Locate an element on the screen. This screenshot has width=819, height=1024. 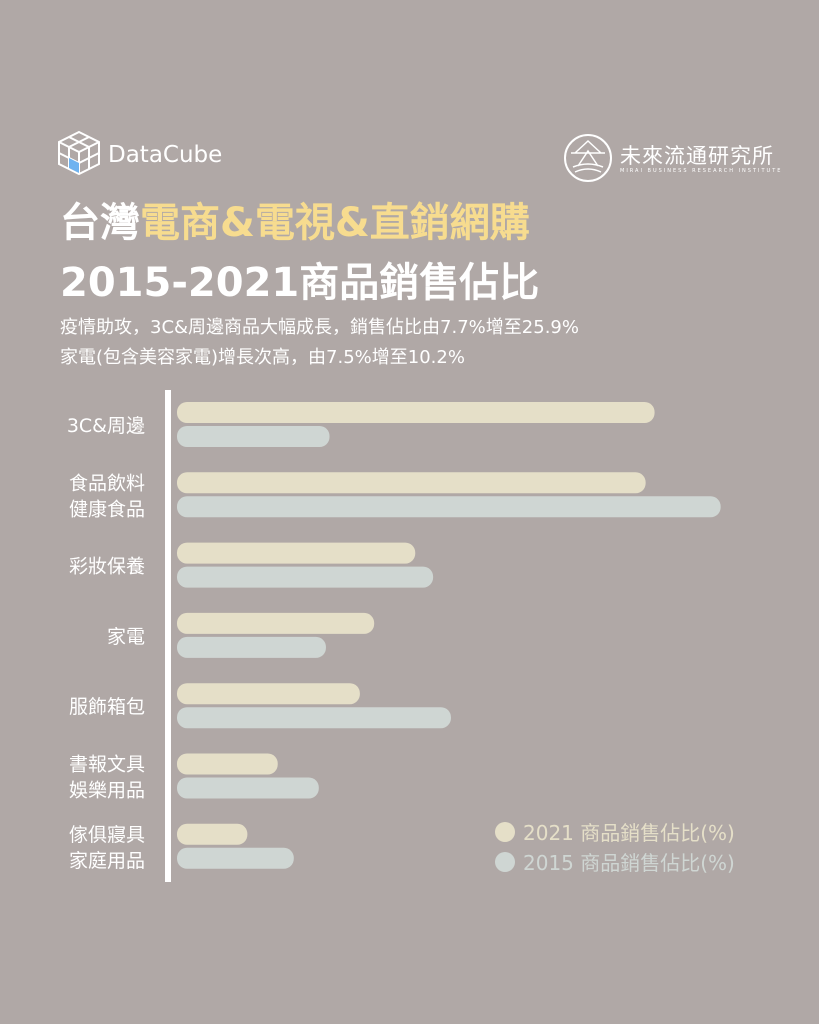
legend-item-2021: 2021 商品銷售佔比(%) is located at coordinates (615, 831).